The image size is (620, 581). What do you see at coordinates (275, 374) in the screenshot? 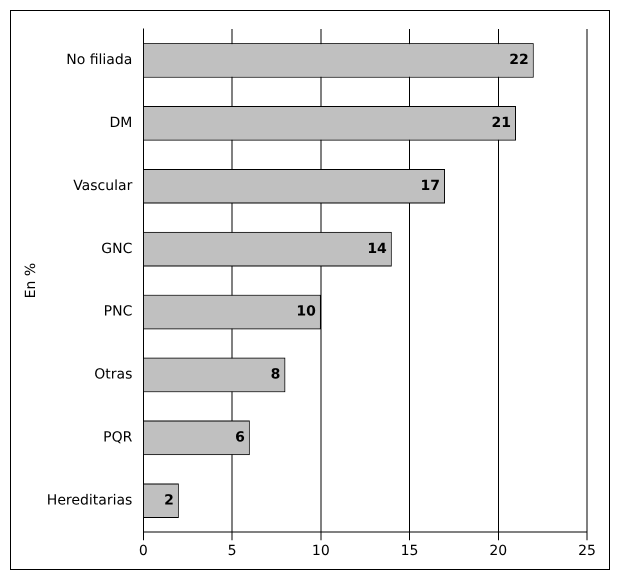
I see `data-label: 8` at bounding box center [275, 374].